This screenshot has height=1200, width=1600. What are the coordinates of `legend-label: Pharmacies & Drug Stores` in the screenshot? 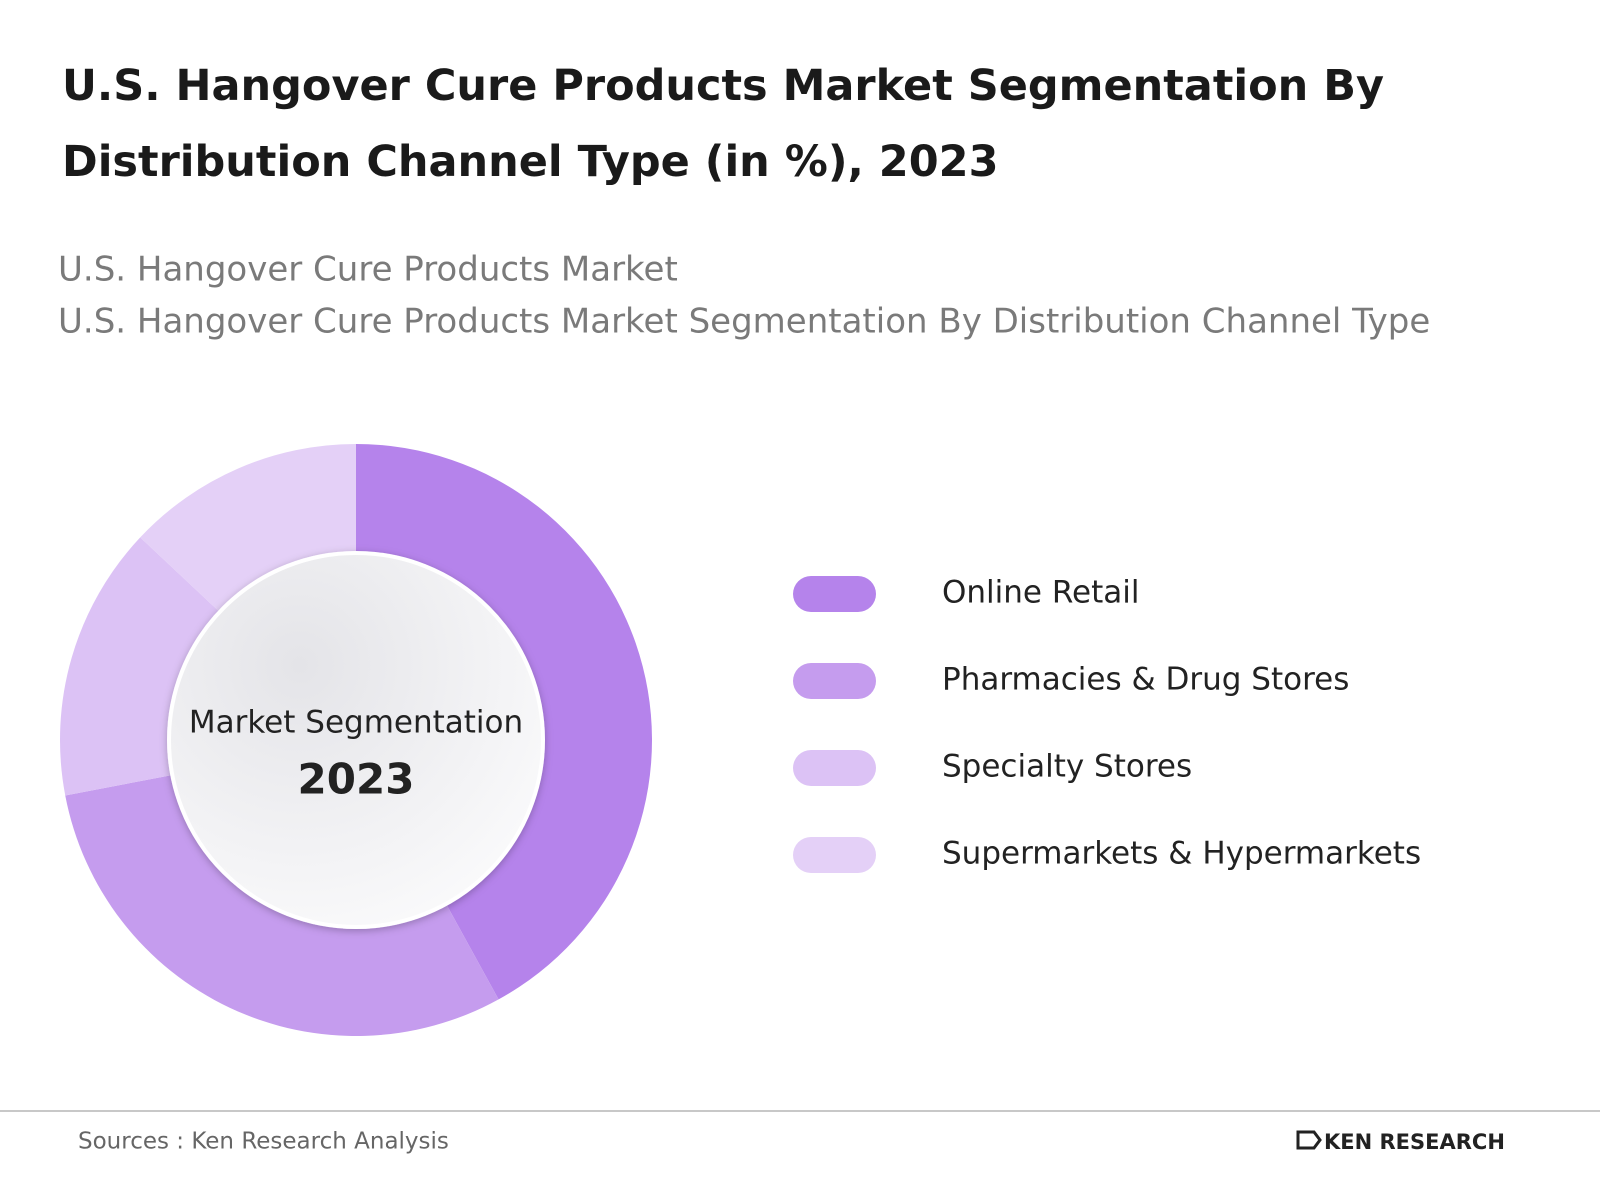 It's located at (1145, 680).